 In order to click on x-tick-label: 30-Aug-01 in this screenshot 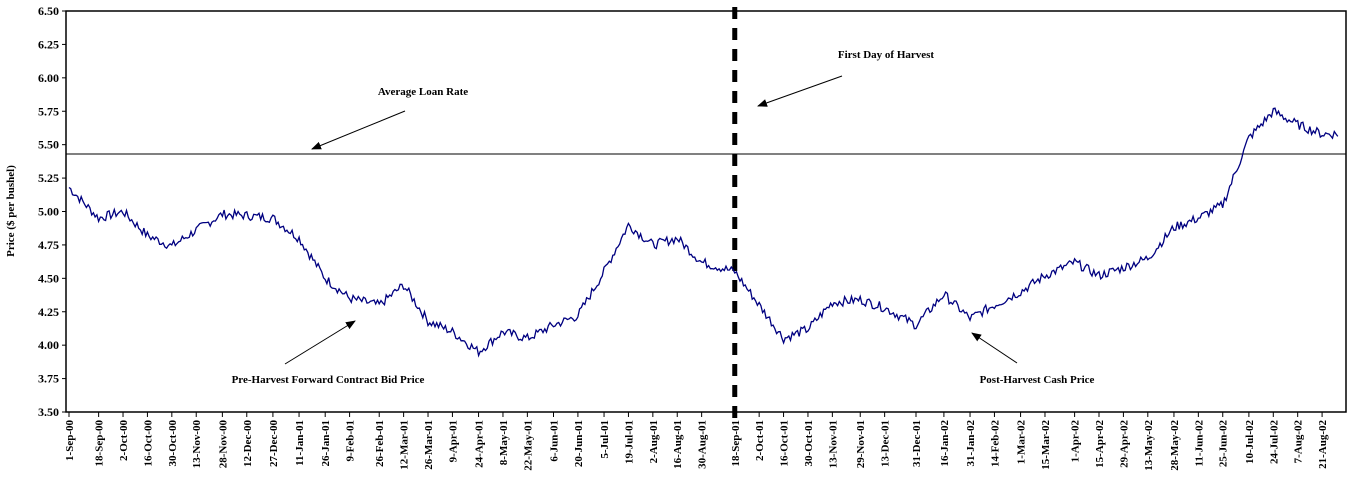, I will do `click(703, 444)`.